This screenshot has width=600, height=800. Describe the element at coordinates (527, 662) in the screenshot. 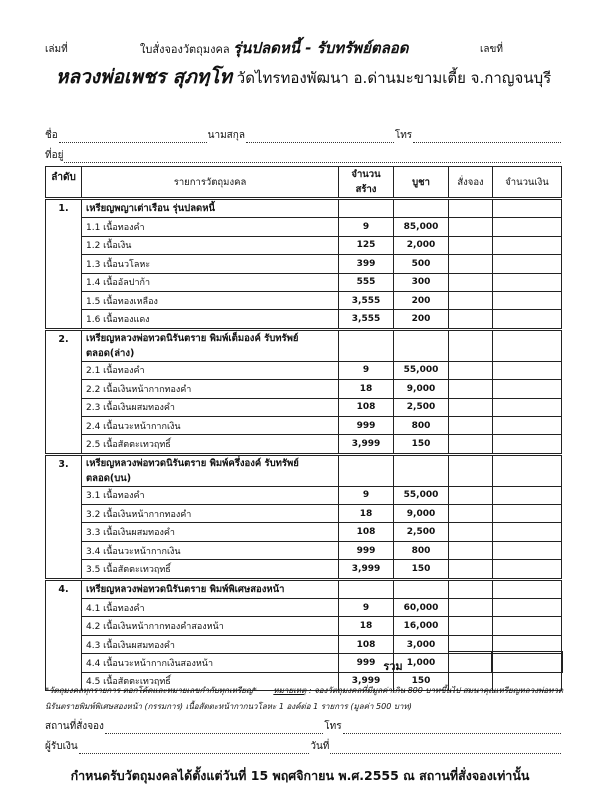

I see `total-amount-box` at that location.